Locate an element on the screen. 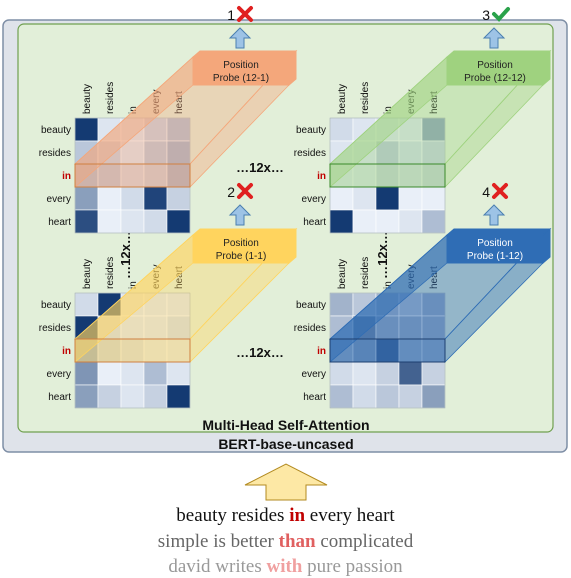 This screenshot has width=571, height=578. input-sentence: david writes with pure passion is located at coordinates (285, 567).